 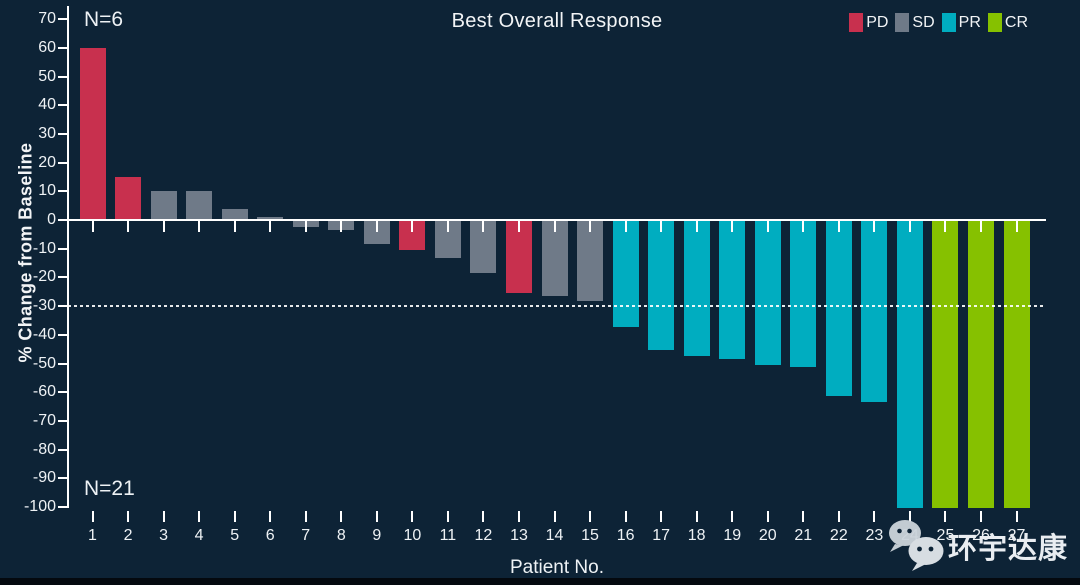 I want to click on legend-swatch-pr, so click(x=948, y=22).